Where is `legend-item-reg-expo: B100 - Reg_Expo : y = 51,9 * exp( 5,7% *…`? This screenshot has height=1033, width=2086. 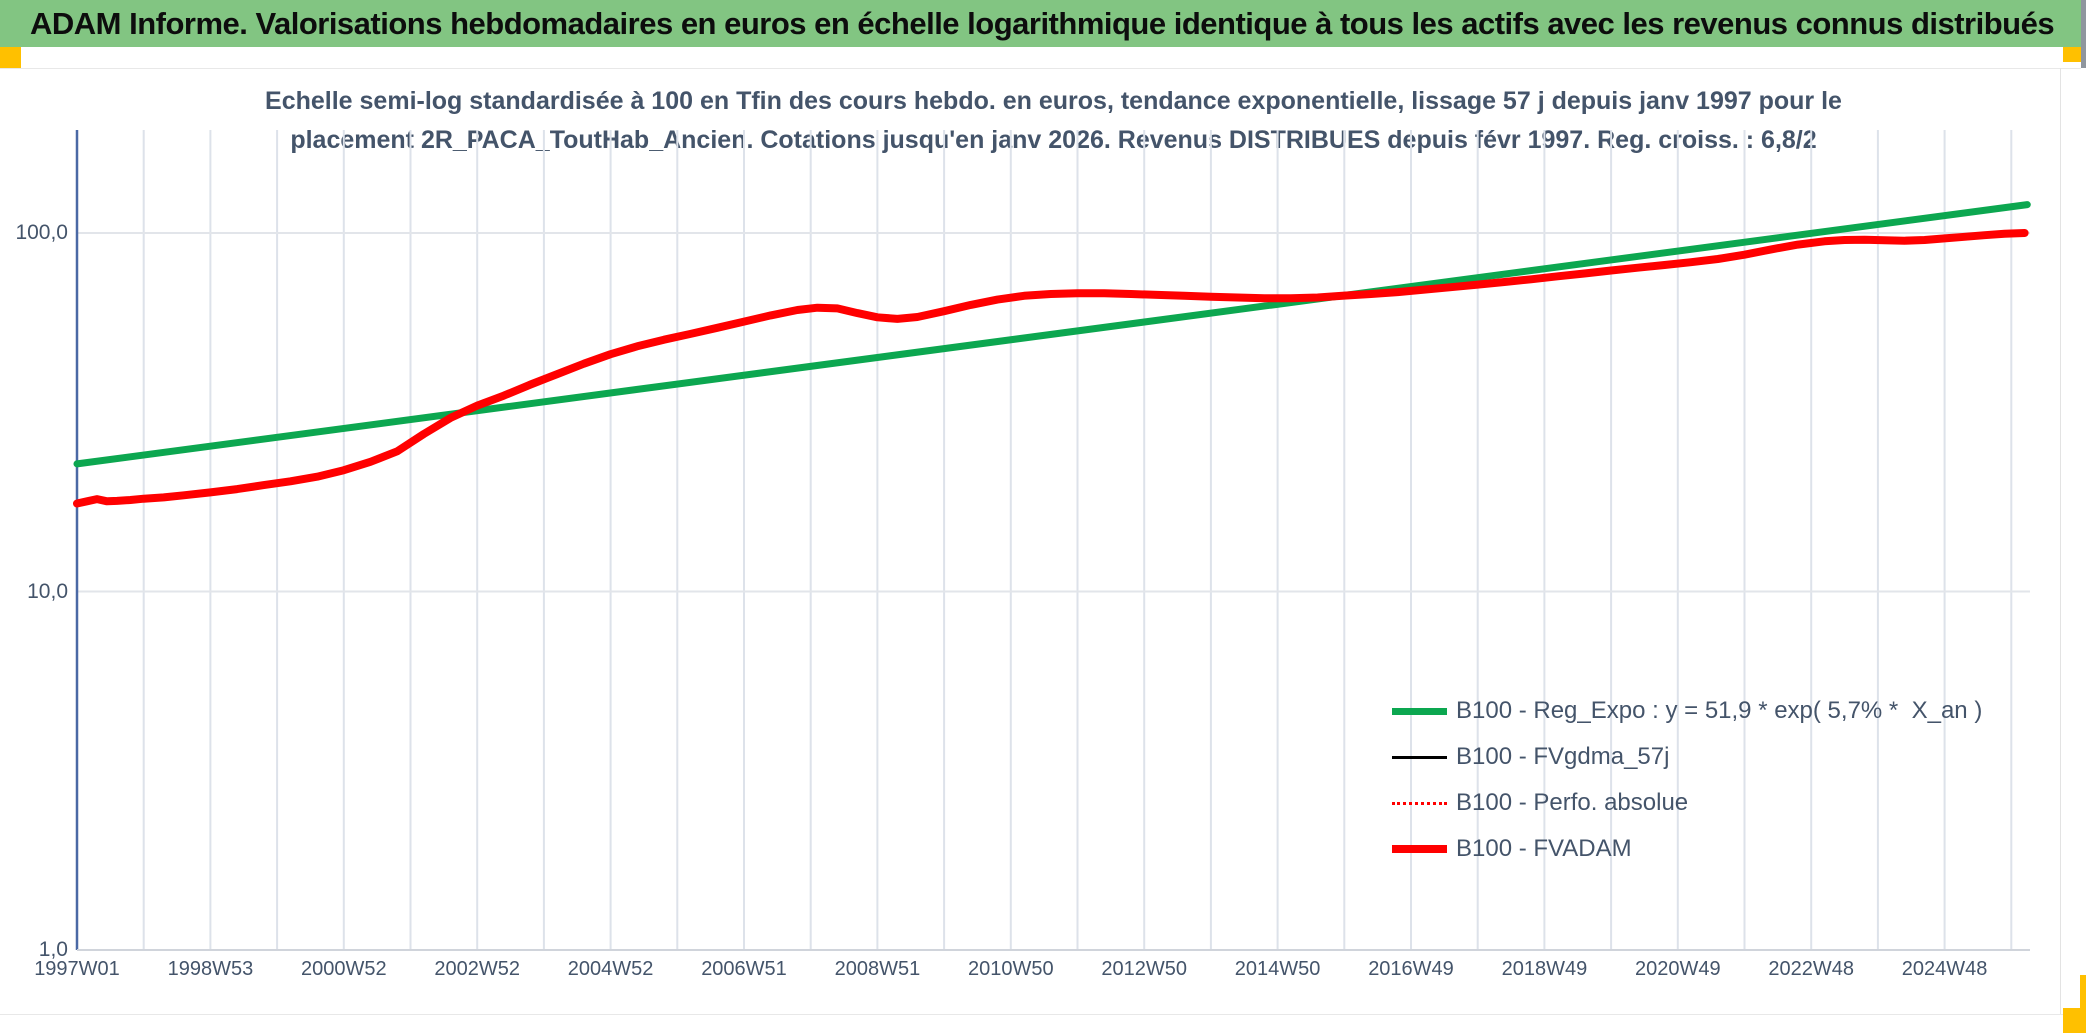
legend-item-reg-expo: B100 - Reg_Expo : y = 51,9 * exp( 5,7% *… is located at coordinates (1692, 711).